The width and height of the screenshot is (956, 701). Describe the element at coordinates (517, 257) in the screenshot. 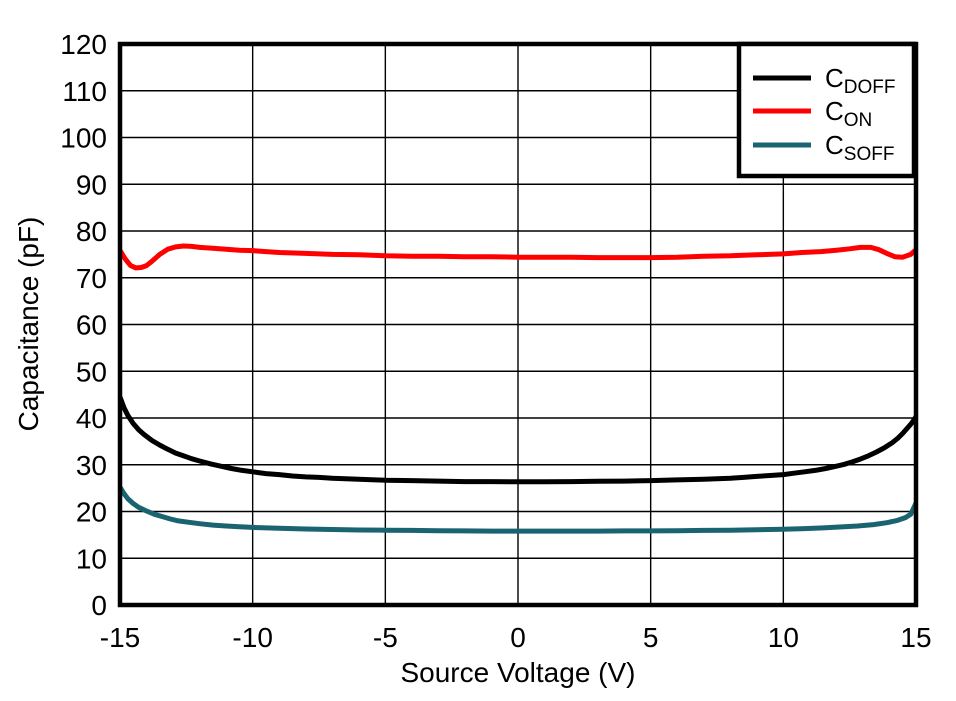

I see `series-line-CON` at that location.